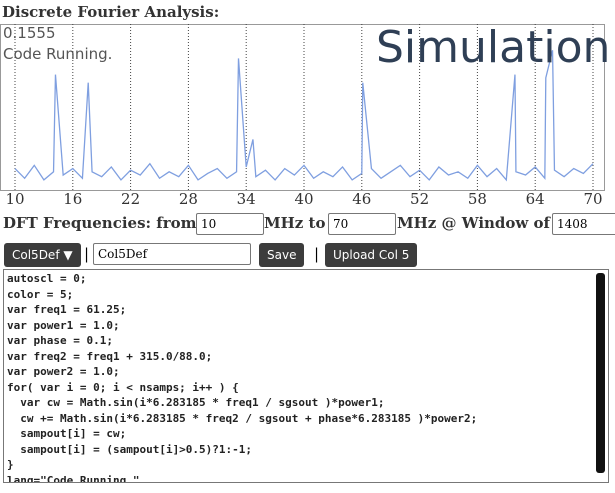 The height and width of the screenshot is (493, 615). Describe the element at coordinates (172, 254) in the screenshot. I see `name-input: Col5Def` at that location.